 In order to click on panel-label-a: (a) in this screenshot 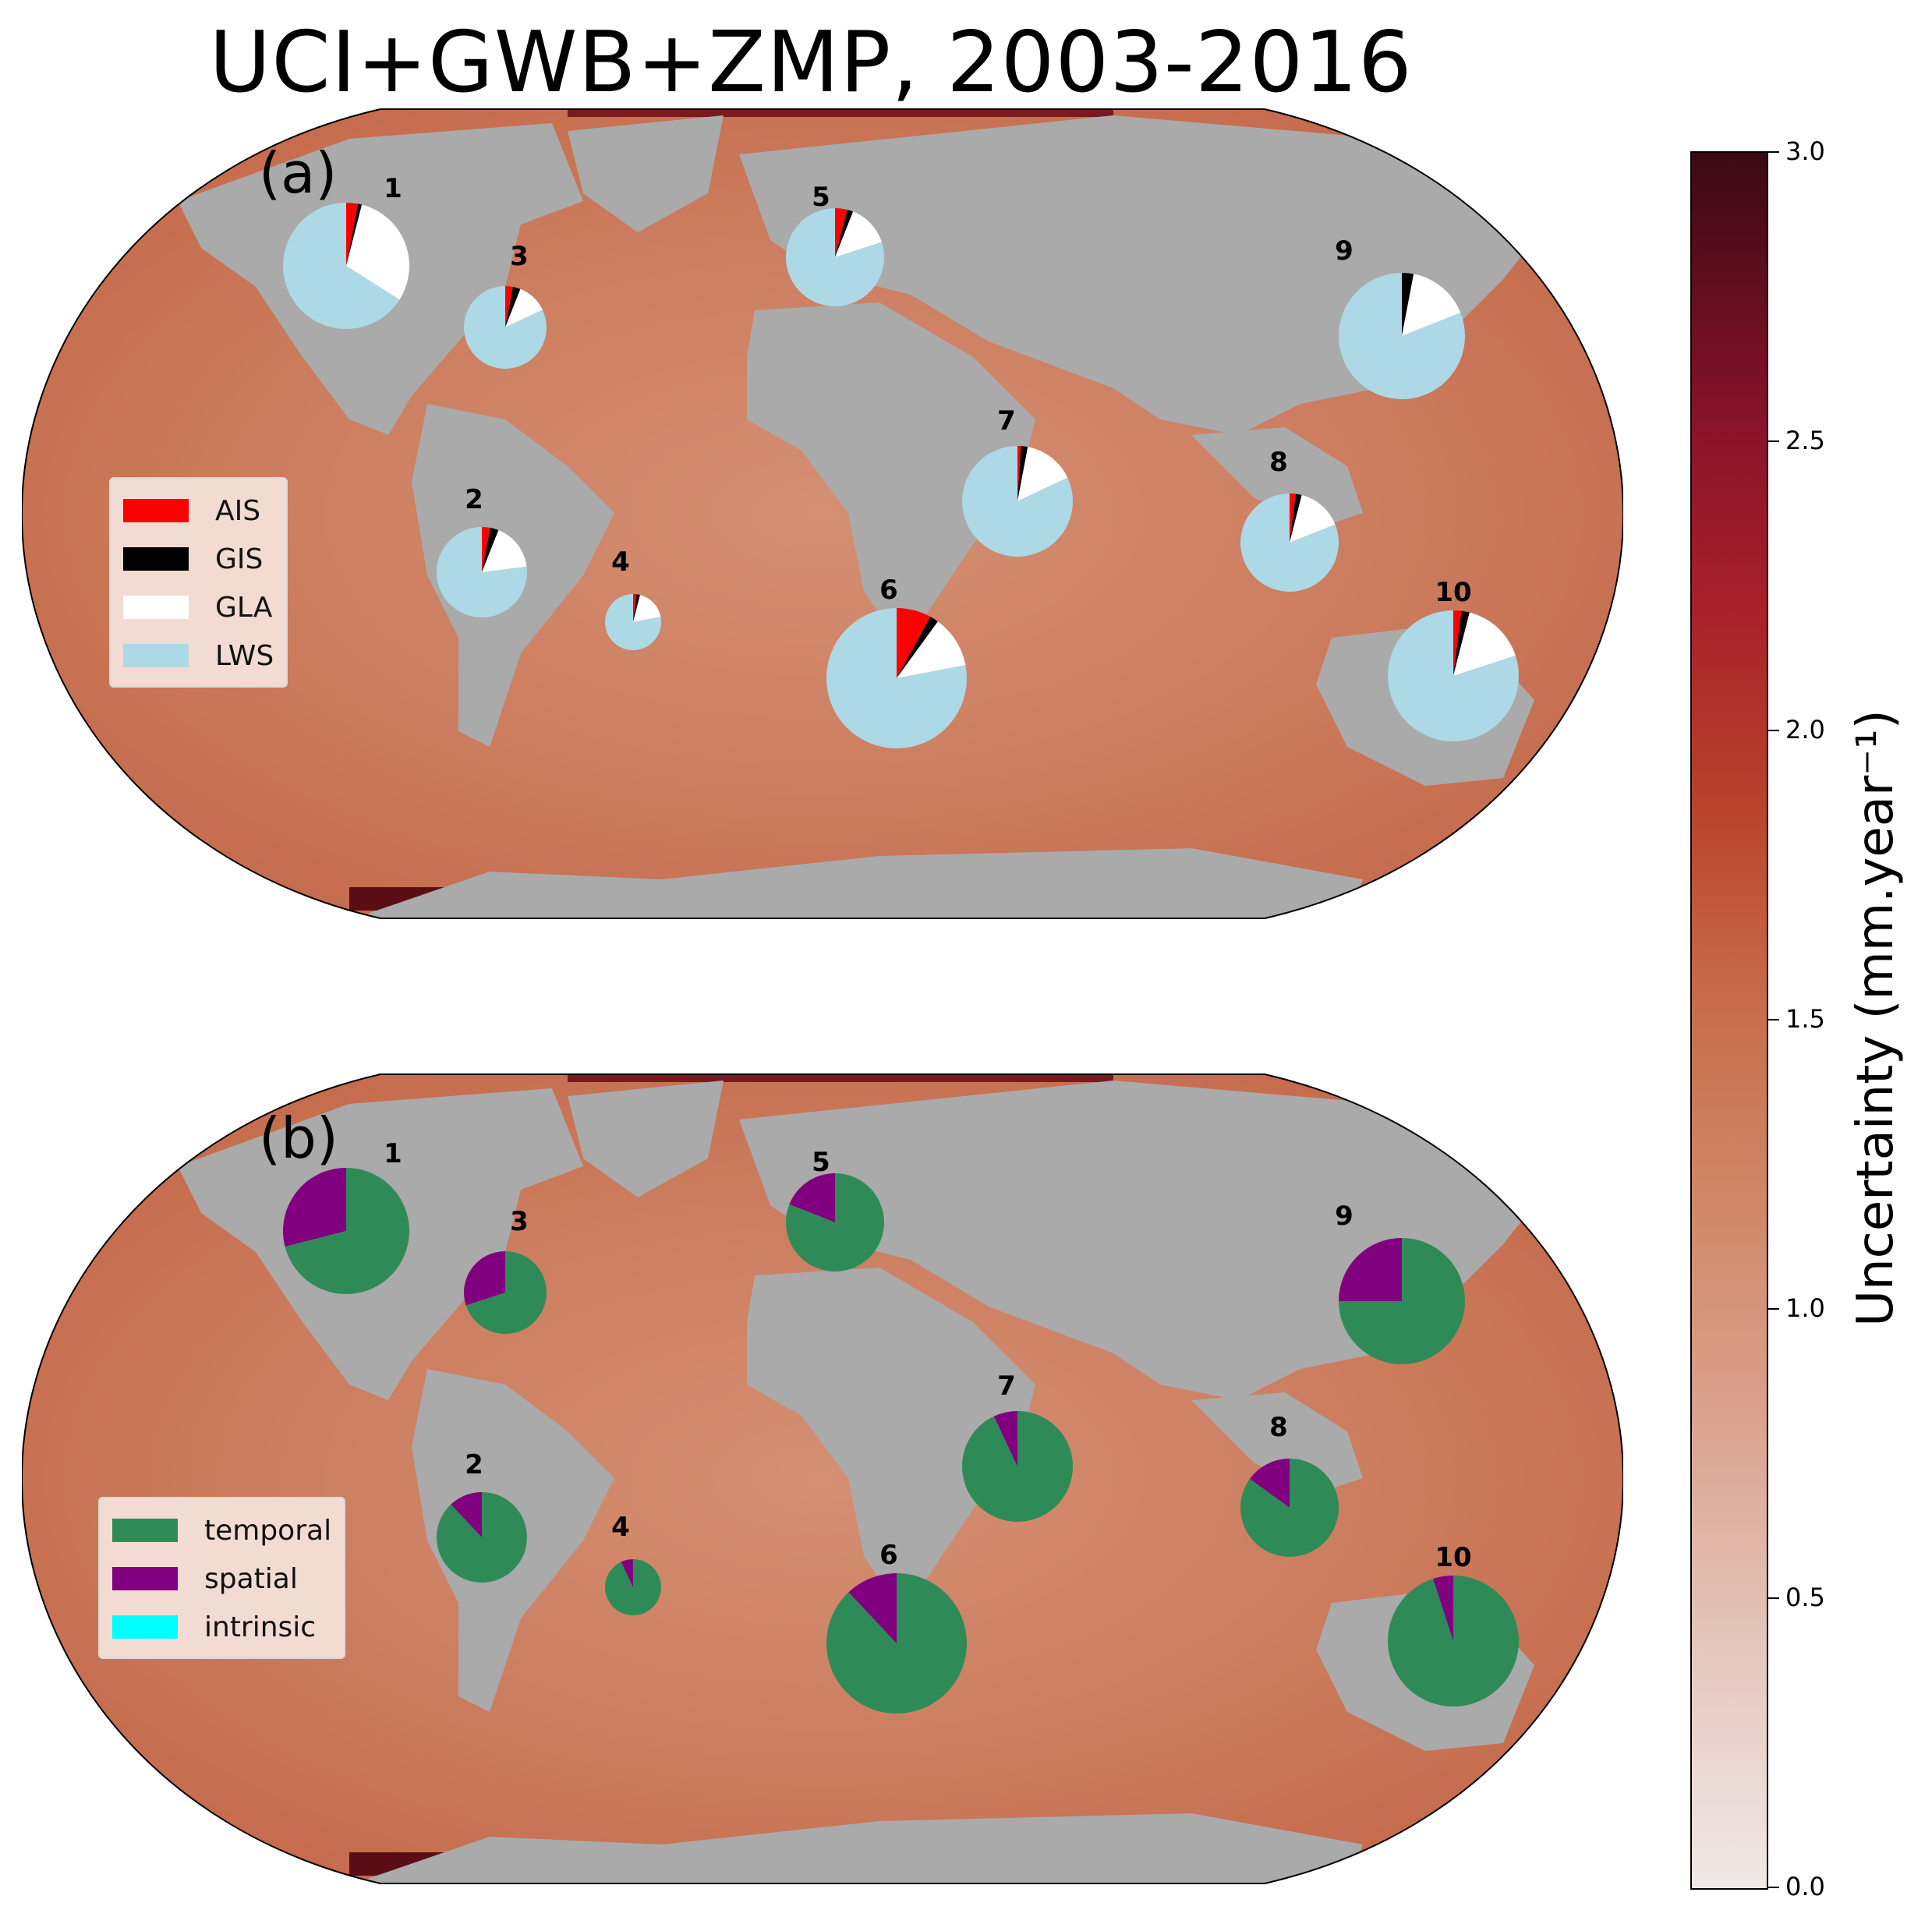, I will do `click(298, 173)`.